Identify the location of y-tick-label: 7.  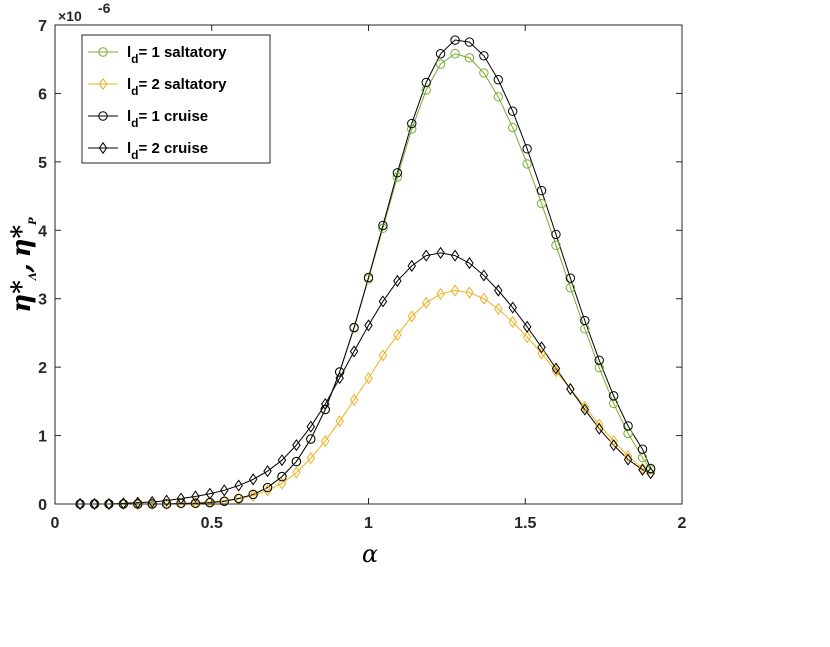
(42, 26).